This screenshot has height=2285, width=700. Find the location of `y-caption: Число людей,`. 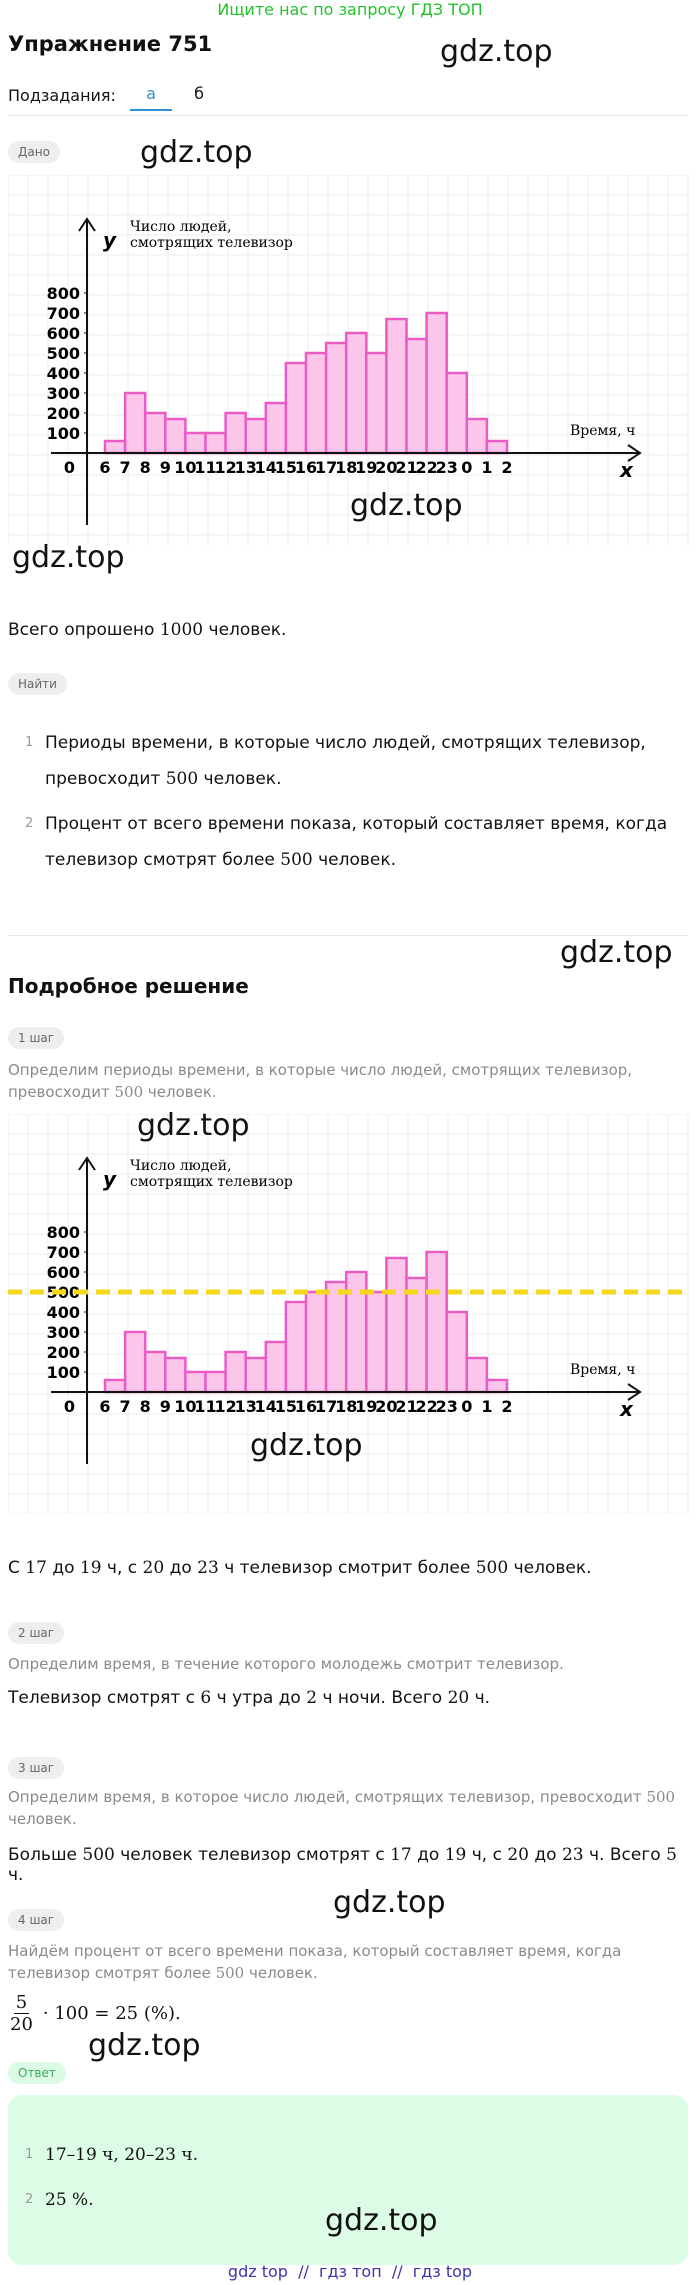

y-caption: Число людей, is located at coordinates (181, 1166).